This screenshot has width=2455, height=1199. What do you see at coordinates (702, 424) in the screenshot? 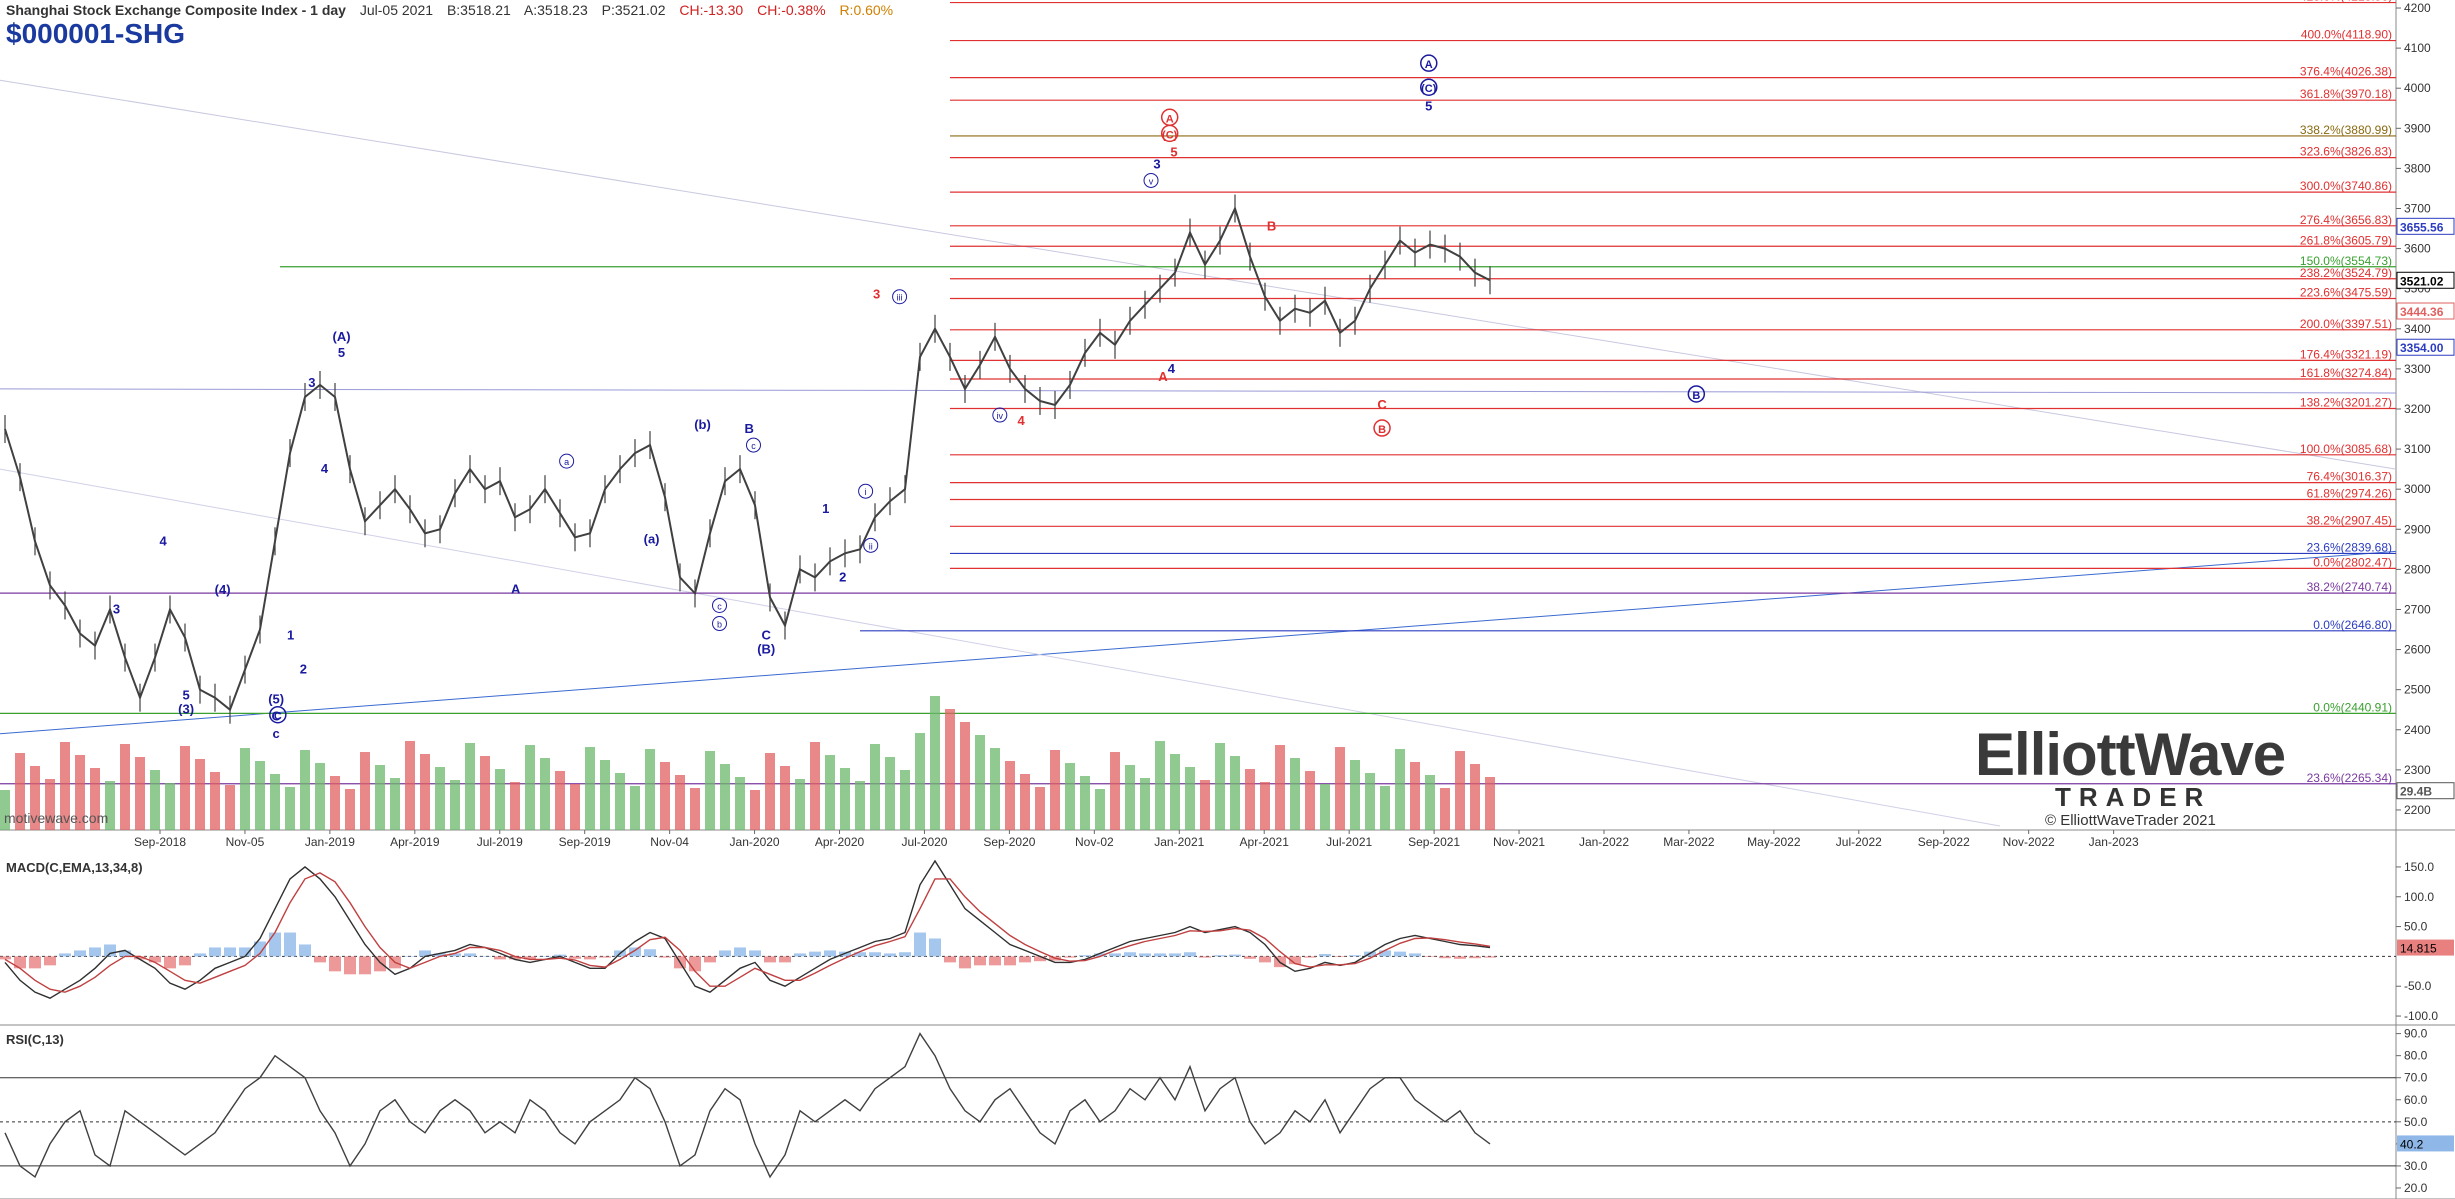
I see `wave-label: (b)` at bounding box center [702, 424].